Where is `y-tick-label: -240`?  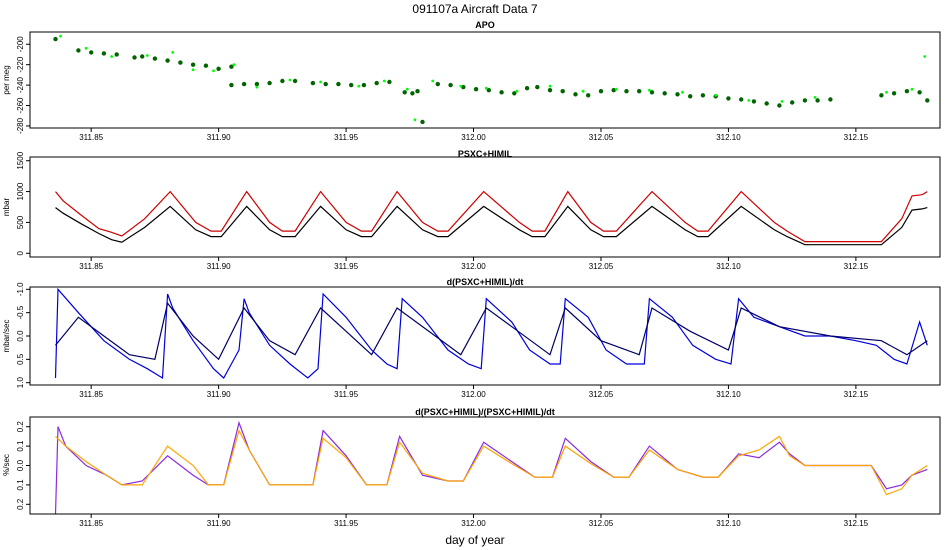
y-tick-label: -240 is located at coordinates (20, 85).